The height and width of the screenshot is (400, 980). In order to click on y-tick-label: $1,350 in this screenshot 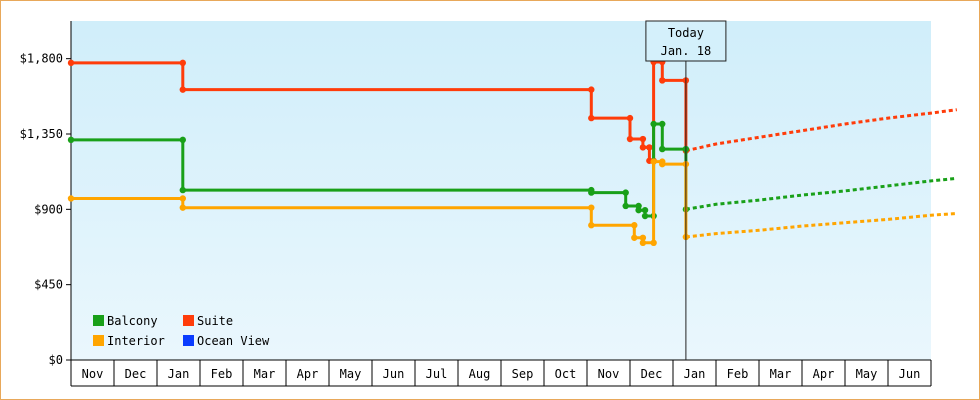, I will do `click(41, 134)`.